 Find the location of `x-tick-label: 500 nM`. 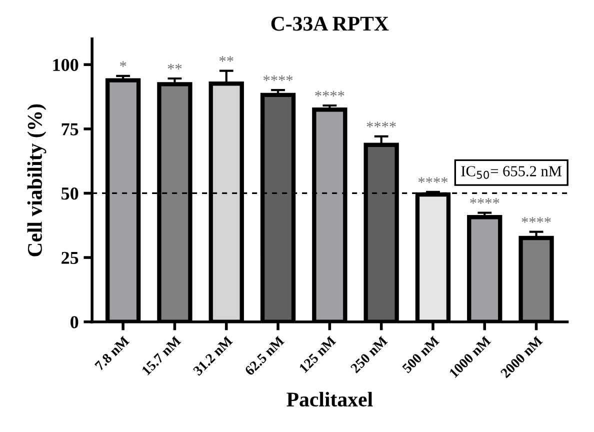

x-tick-label: 500 nM is located at coordinates (421, 355).